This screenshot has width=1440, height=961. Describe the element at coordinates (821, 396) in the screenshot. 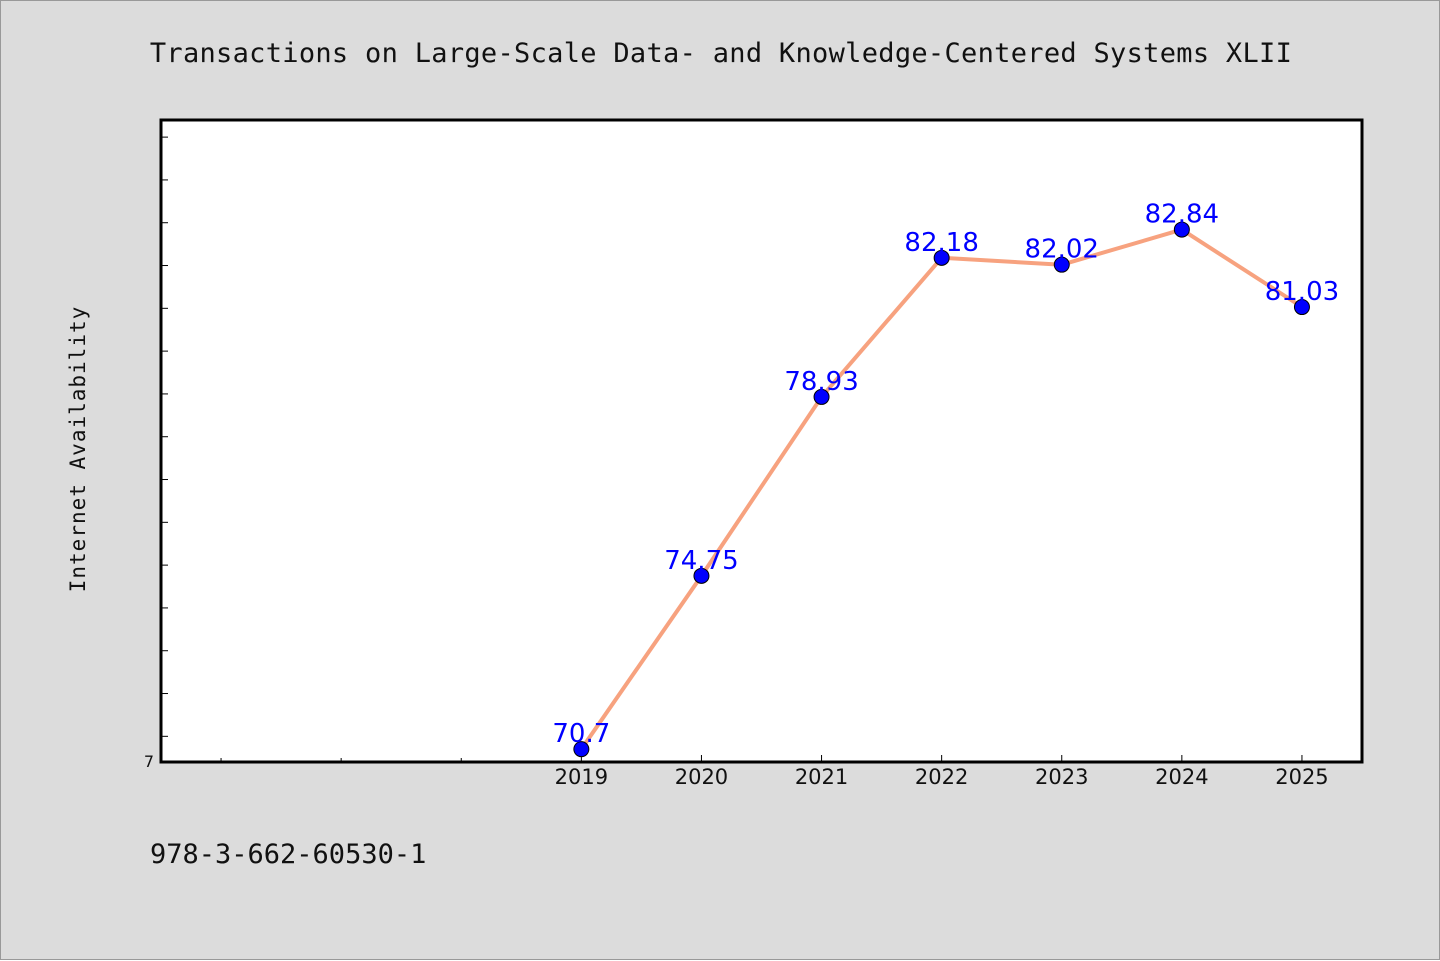

I see `data-point-2021` at that location.